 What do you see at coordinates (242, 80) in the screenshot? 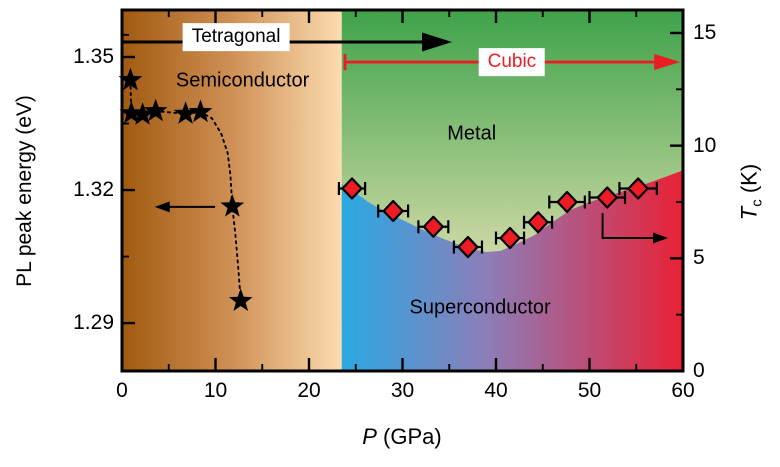
I see `semiconductor-region-label: Semiconductor` at bounding box center [242, 80].